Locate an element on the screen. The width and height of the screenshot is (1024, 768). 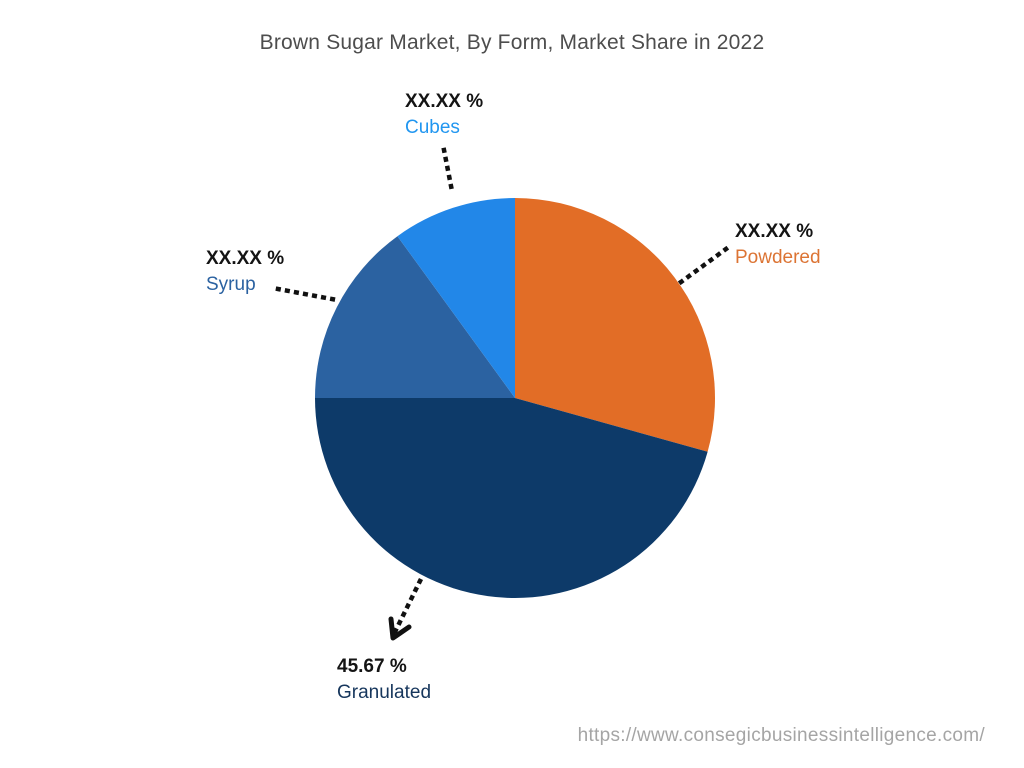
callout-granulated: 45.67 % Granulated is located at coordinates (384, 680).